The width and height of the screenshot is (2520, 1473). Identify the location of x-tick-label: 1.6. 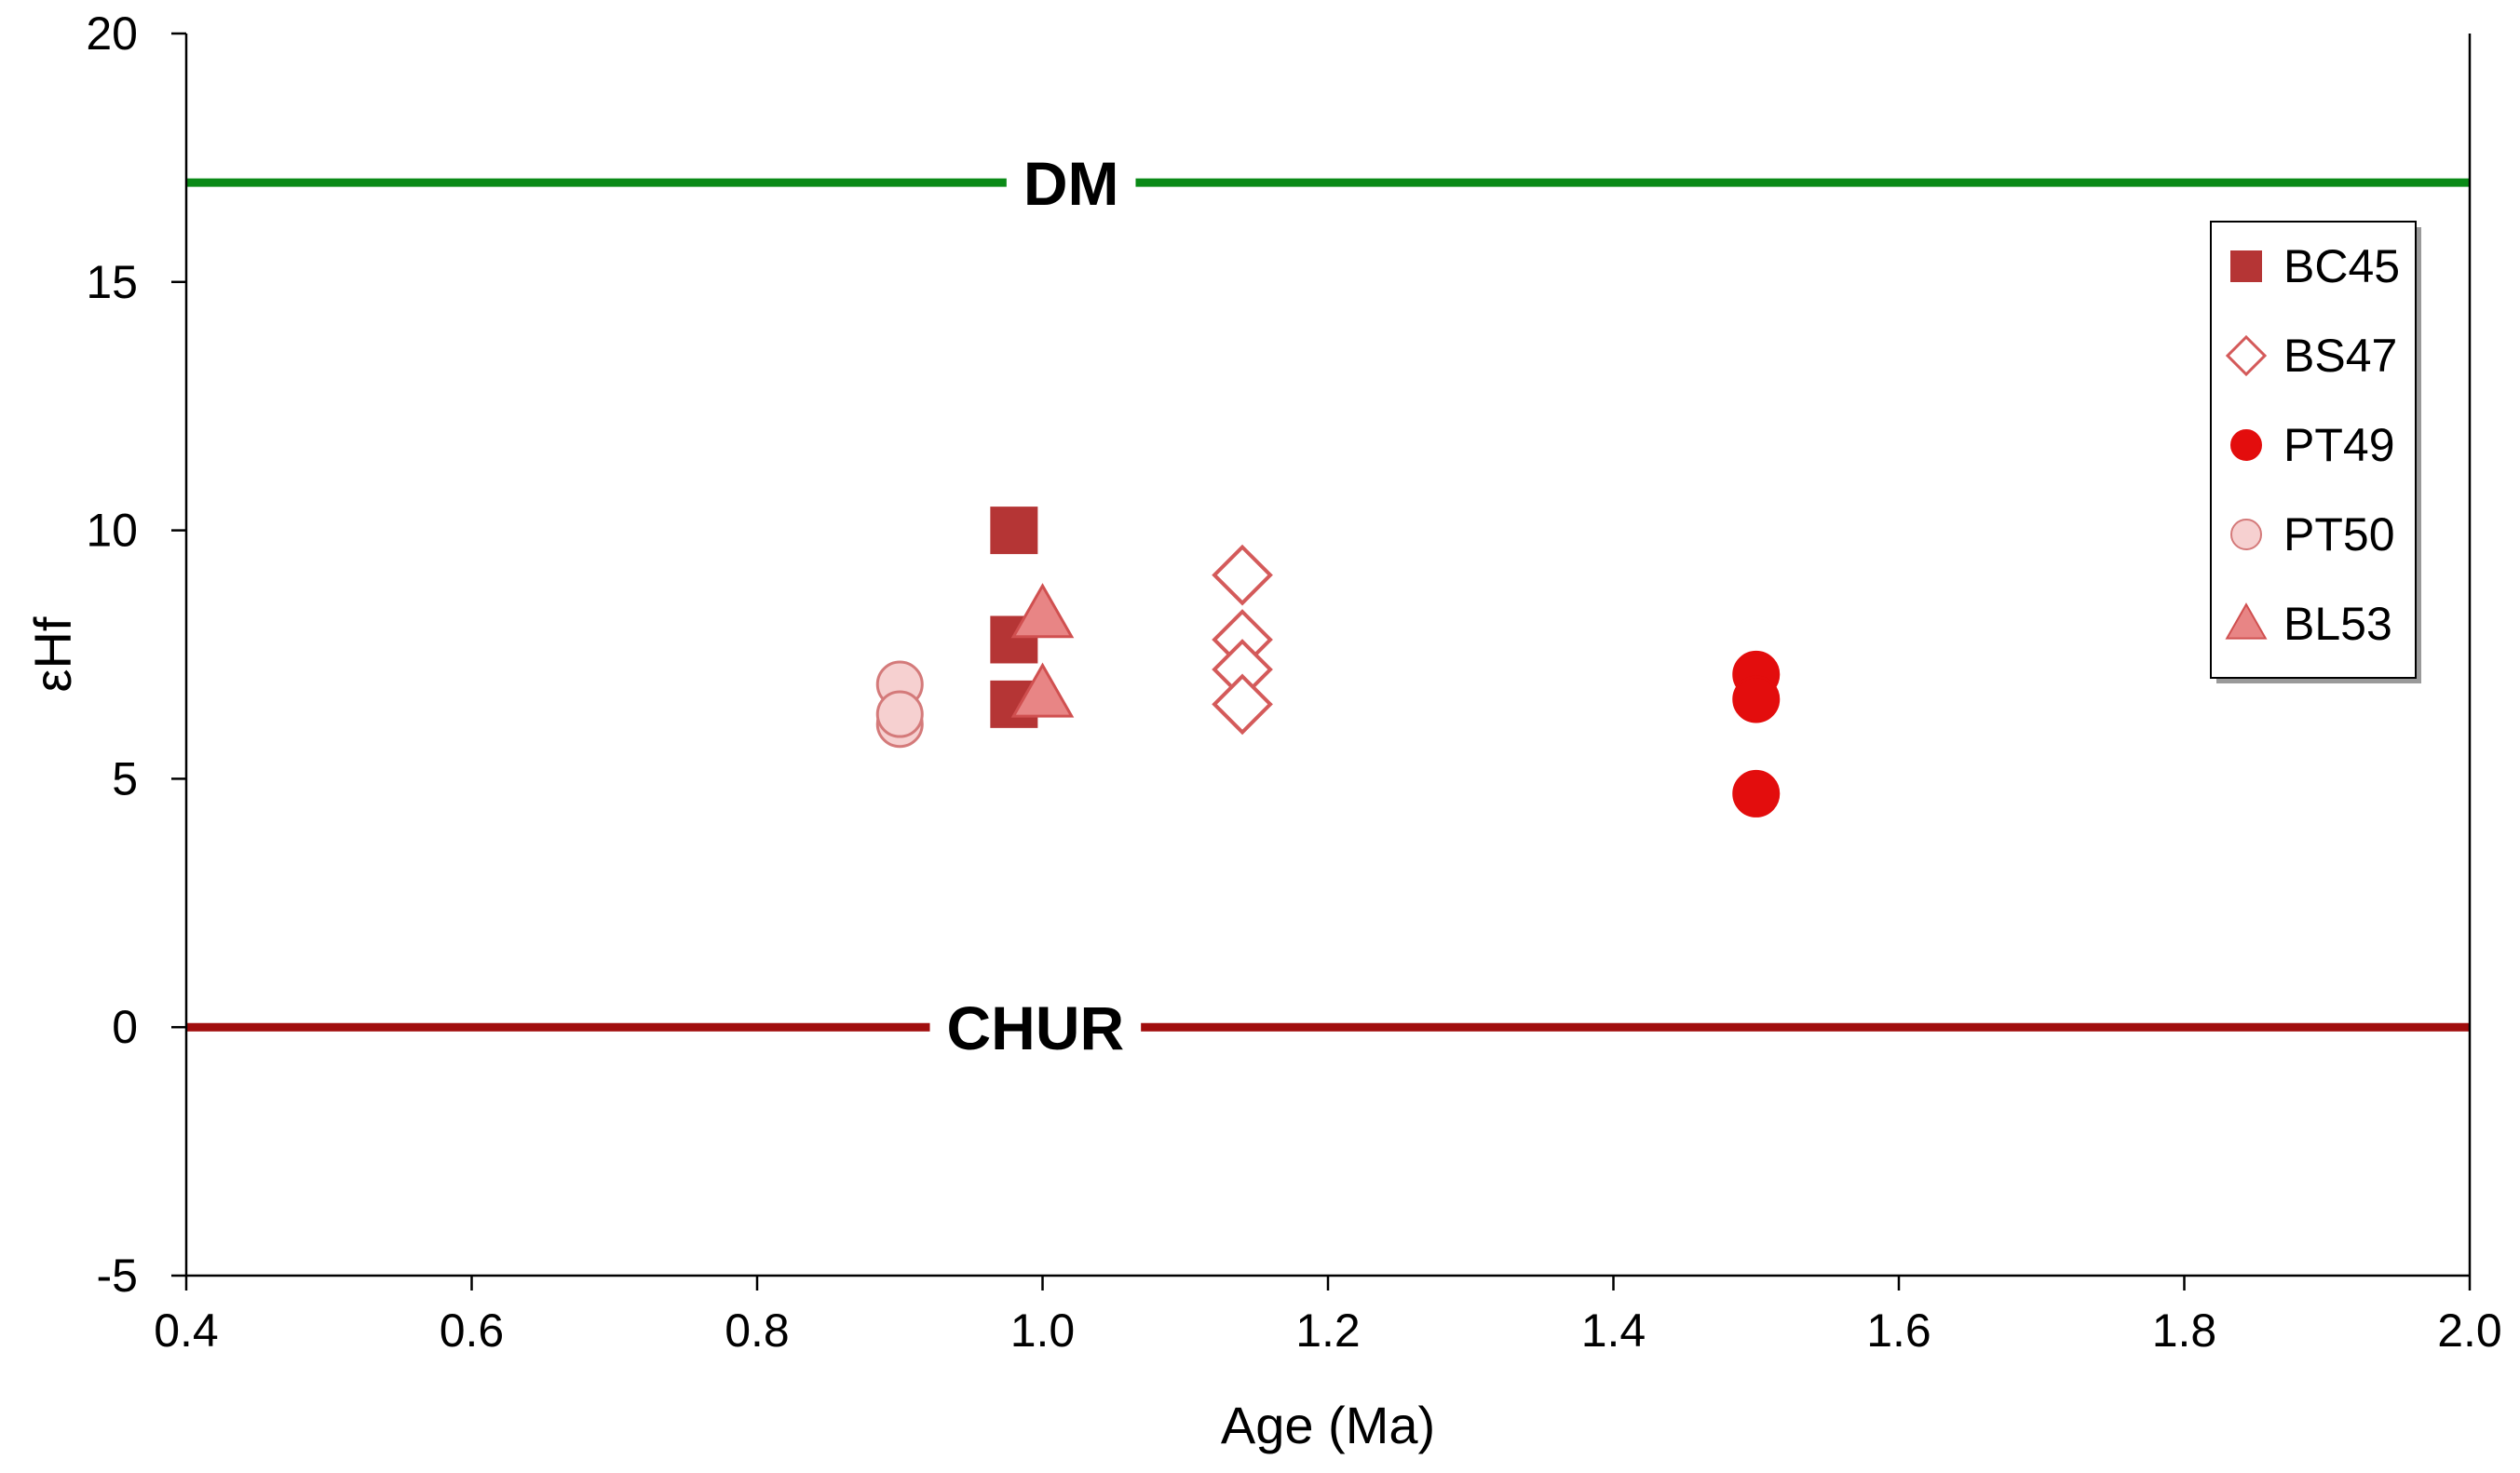
(1898, 1331).